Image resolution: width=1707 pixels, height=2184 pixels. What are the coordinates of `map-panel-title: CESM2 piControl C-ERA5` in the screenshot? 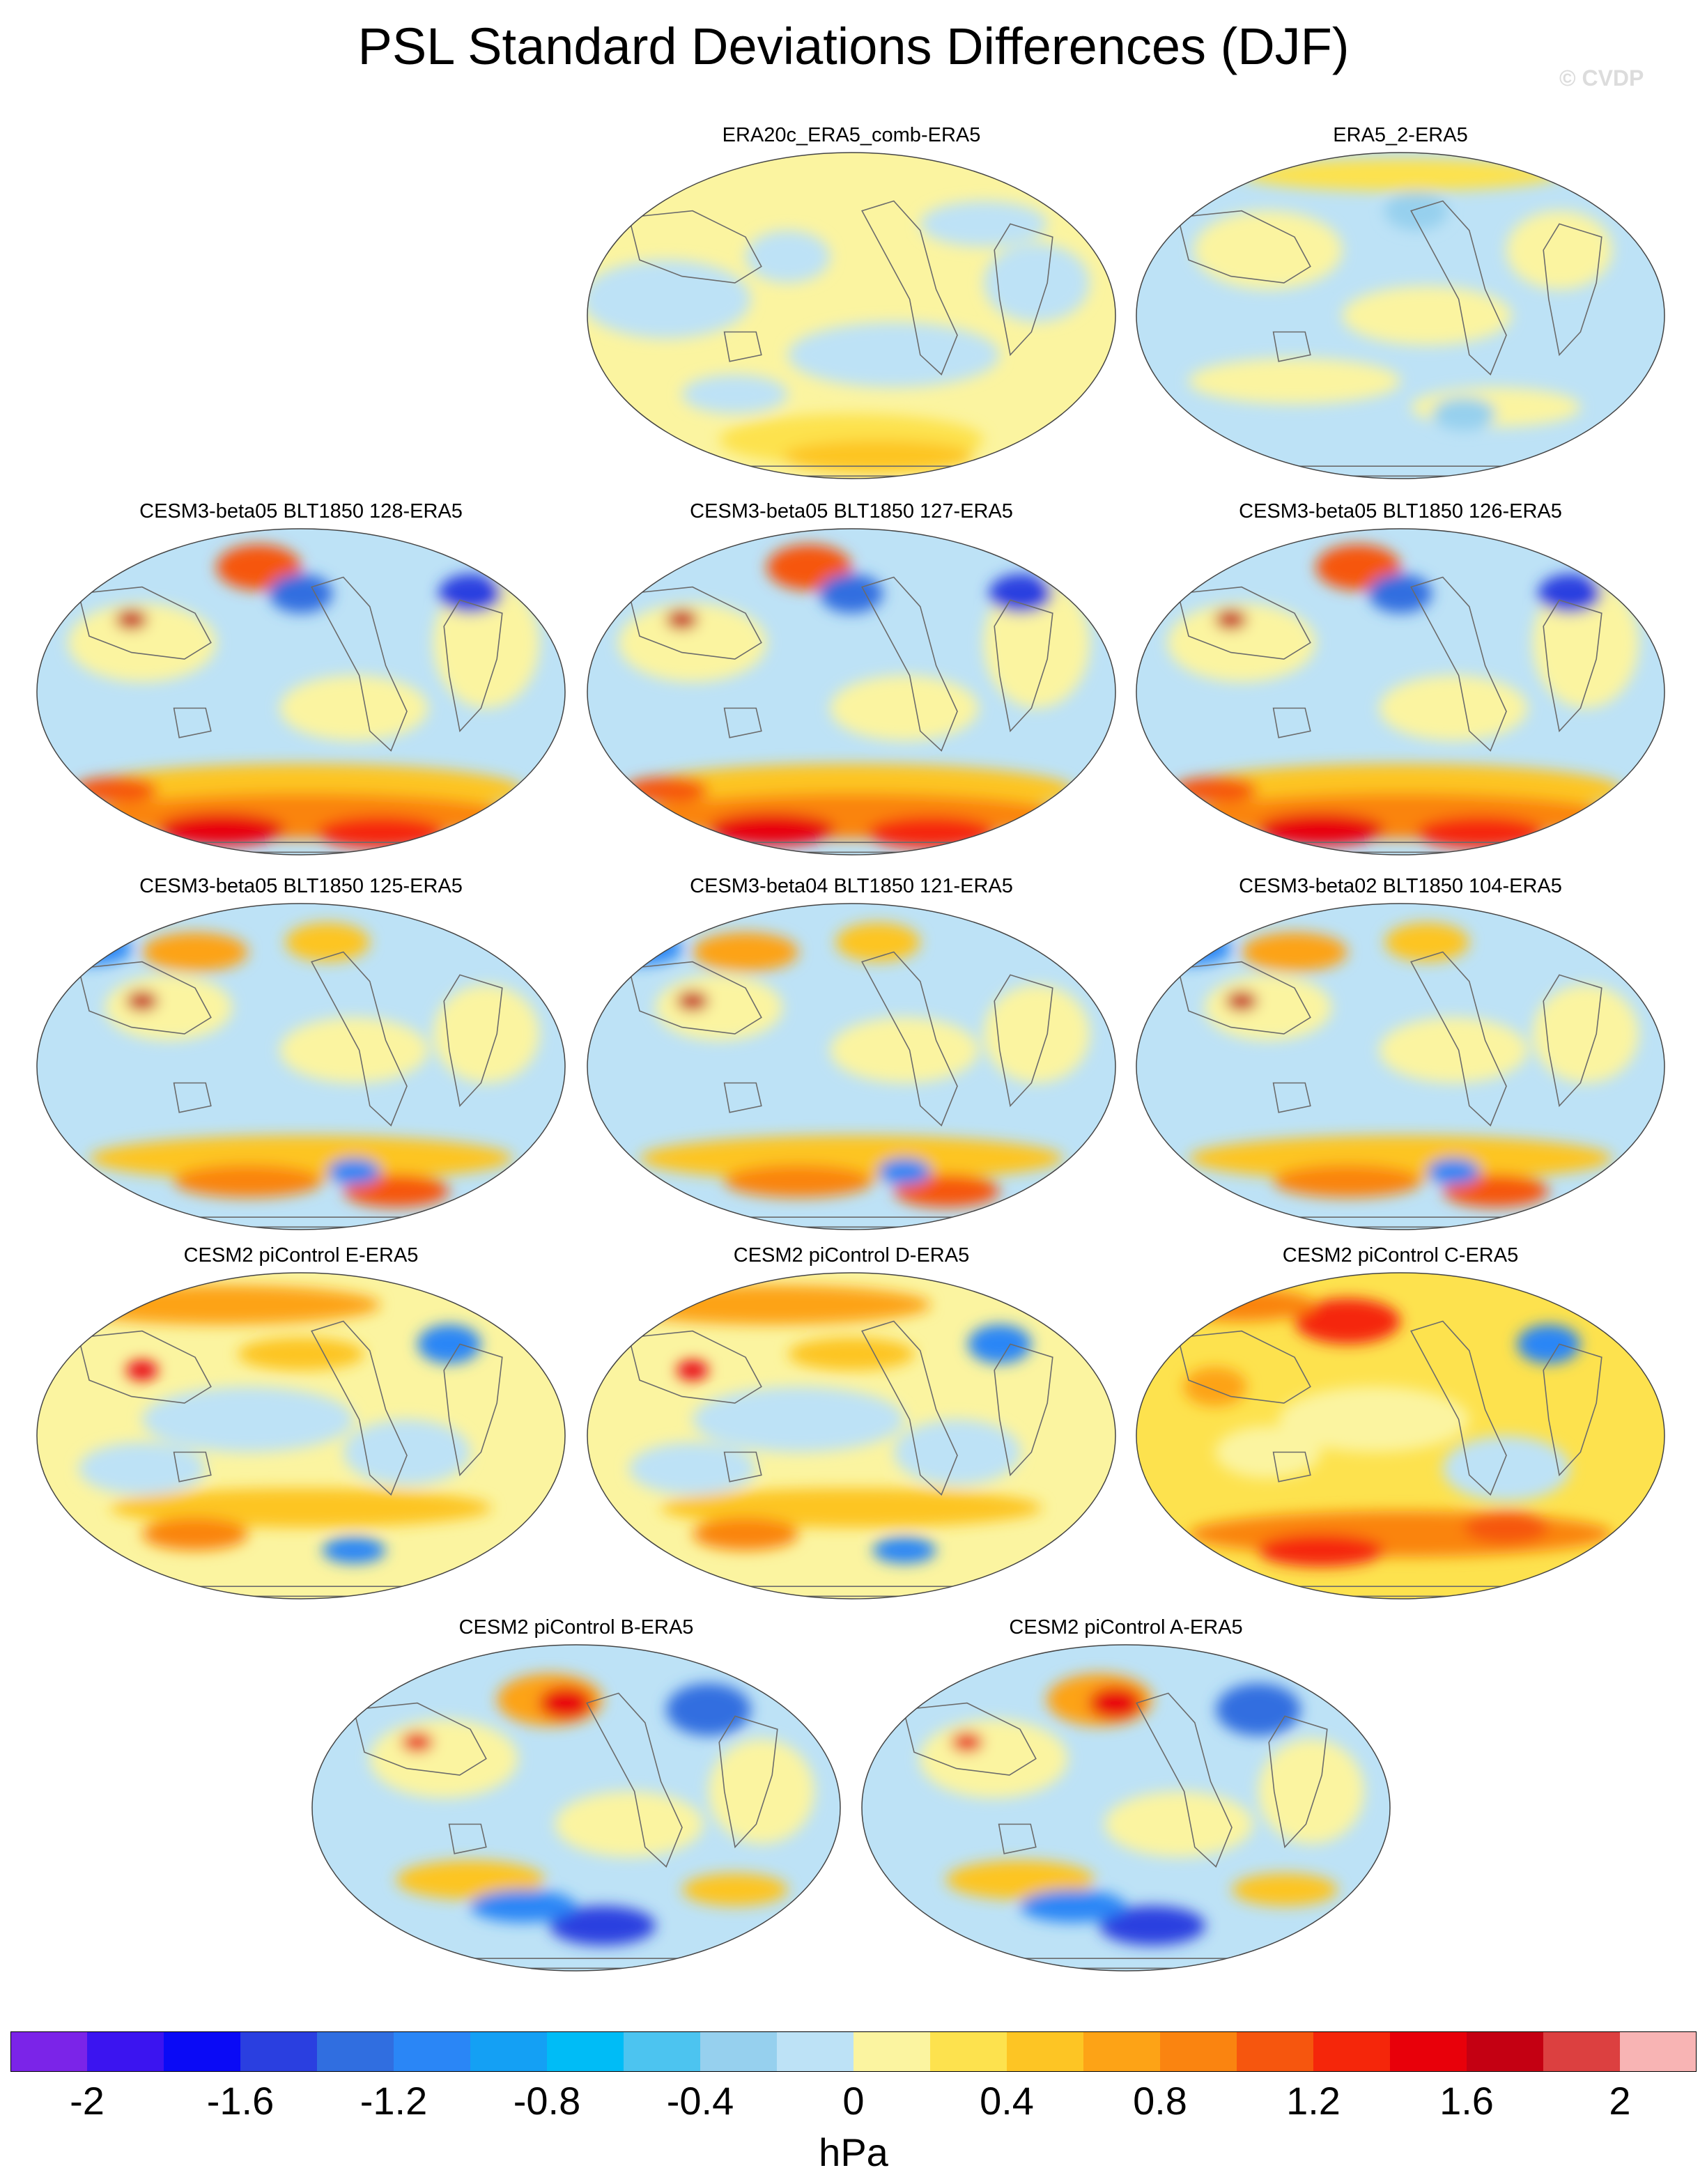 It's located at (1400, 1255).